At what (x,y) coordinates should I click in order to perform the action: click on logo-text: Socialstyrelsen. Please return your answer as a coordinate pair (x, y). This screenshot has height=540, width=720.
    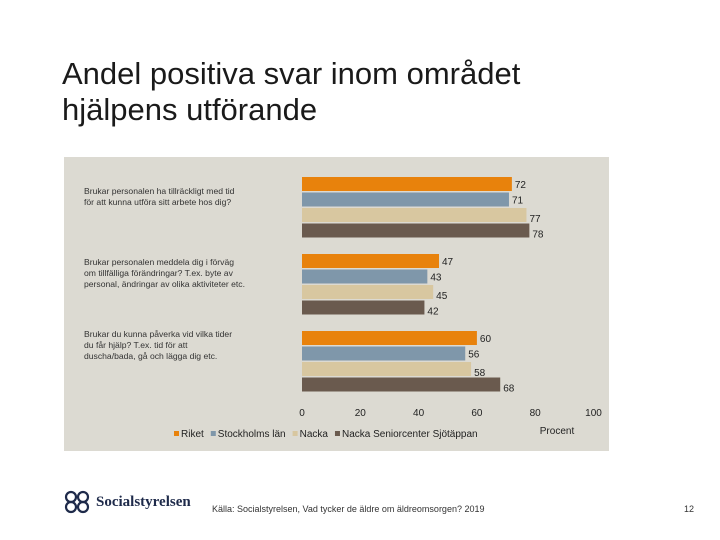
    Looking at the image, I should click on (143, 501).